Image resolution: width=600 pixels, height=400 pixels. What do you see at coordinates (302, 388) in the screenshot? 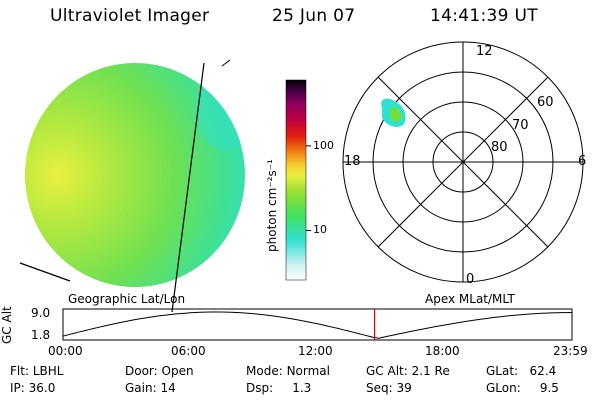
I see `dsp-value: 1.3` at bounding box center [302, 388].